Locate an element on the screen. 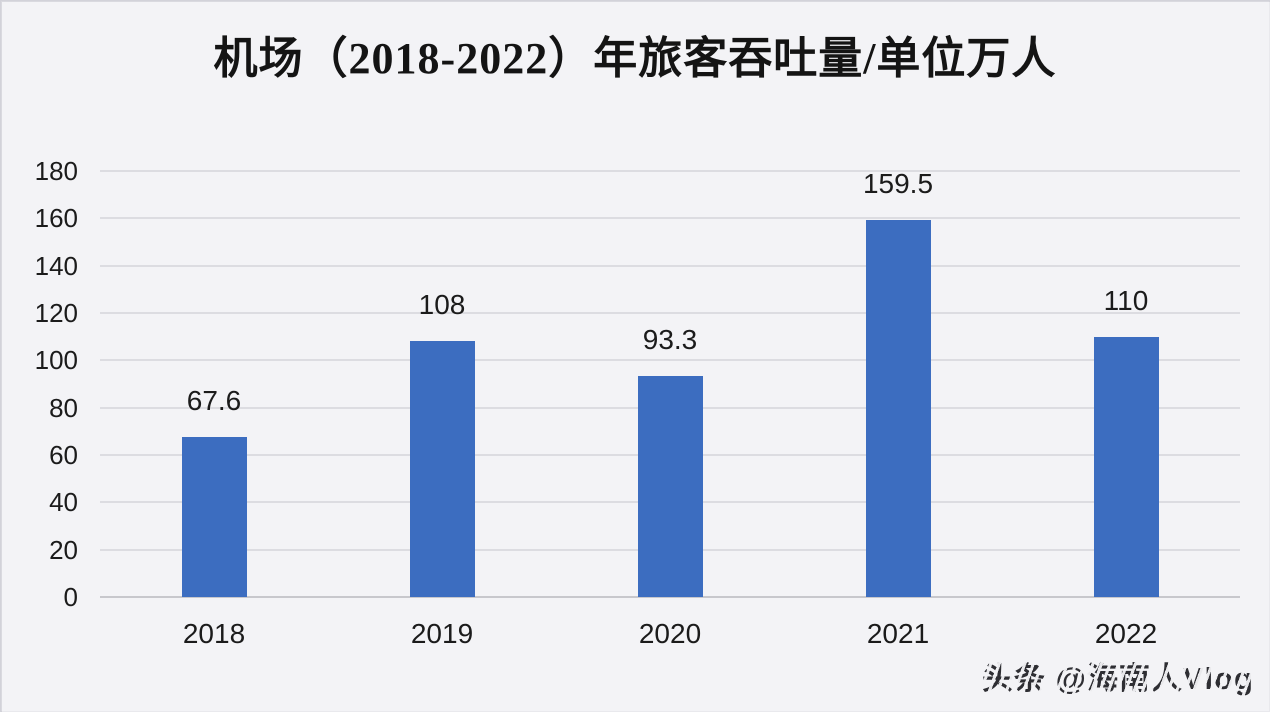  x-tick-label: 2021 is located at coordinates (898, 633).